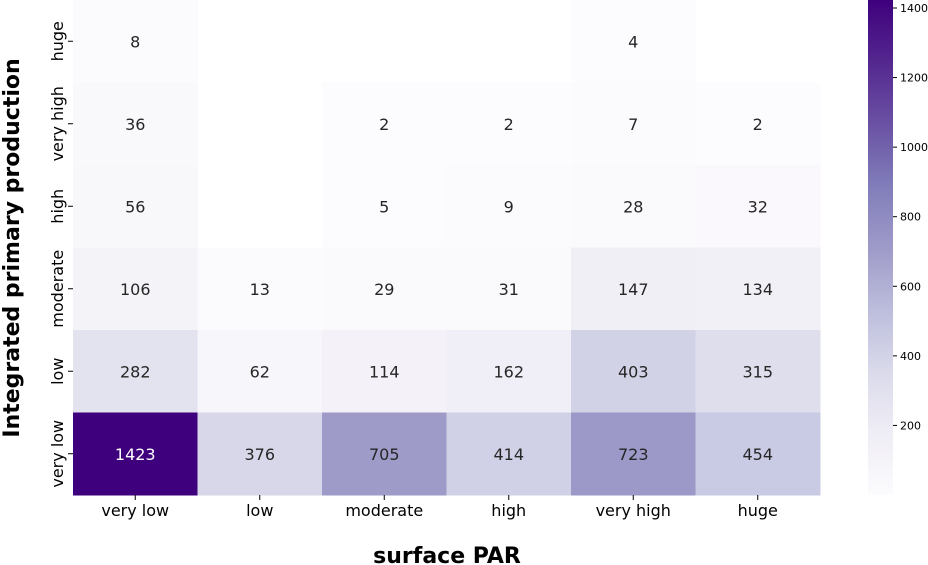 The width and height of the screenshot is (928, 565). I want to click on cell-value-label: 8, so click(135, 41).